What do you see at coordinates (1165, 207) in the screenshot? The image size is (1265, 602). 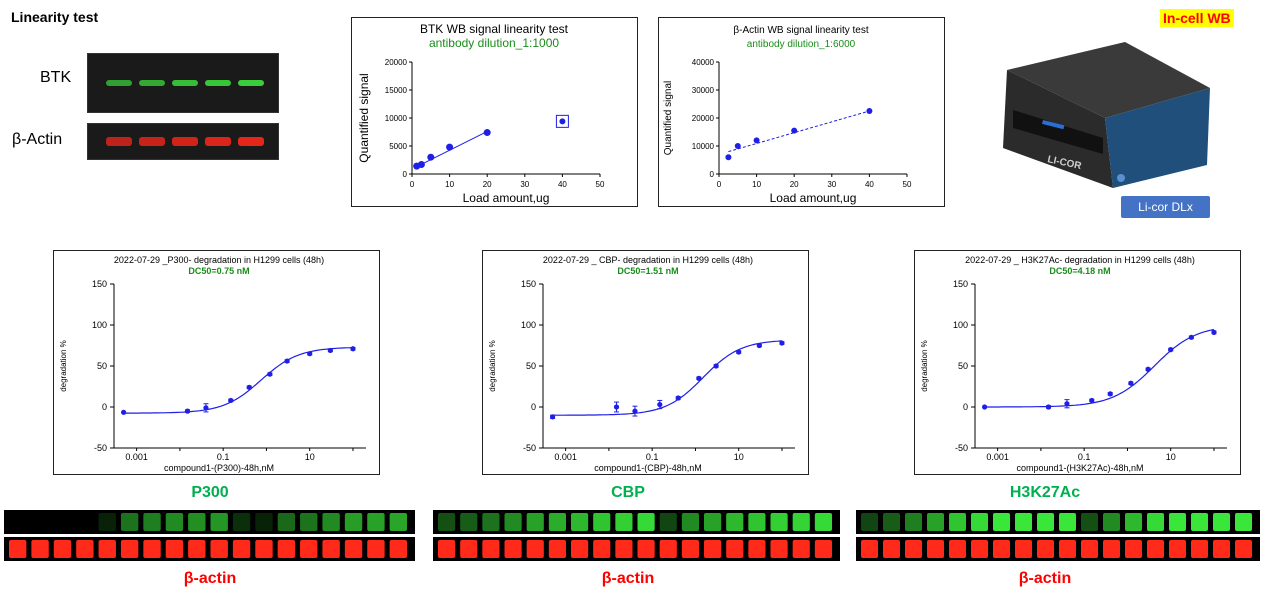 I see `licor-dlx-button: Li-cor DLx` at bounding box center [1165, 207].